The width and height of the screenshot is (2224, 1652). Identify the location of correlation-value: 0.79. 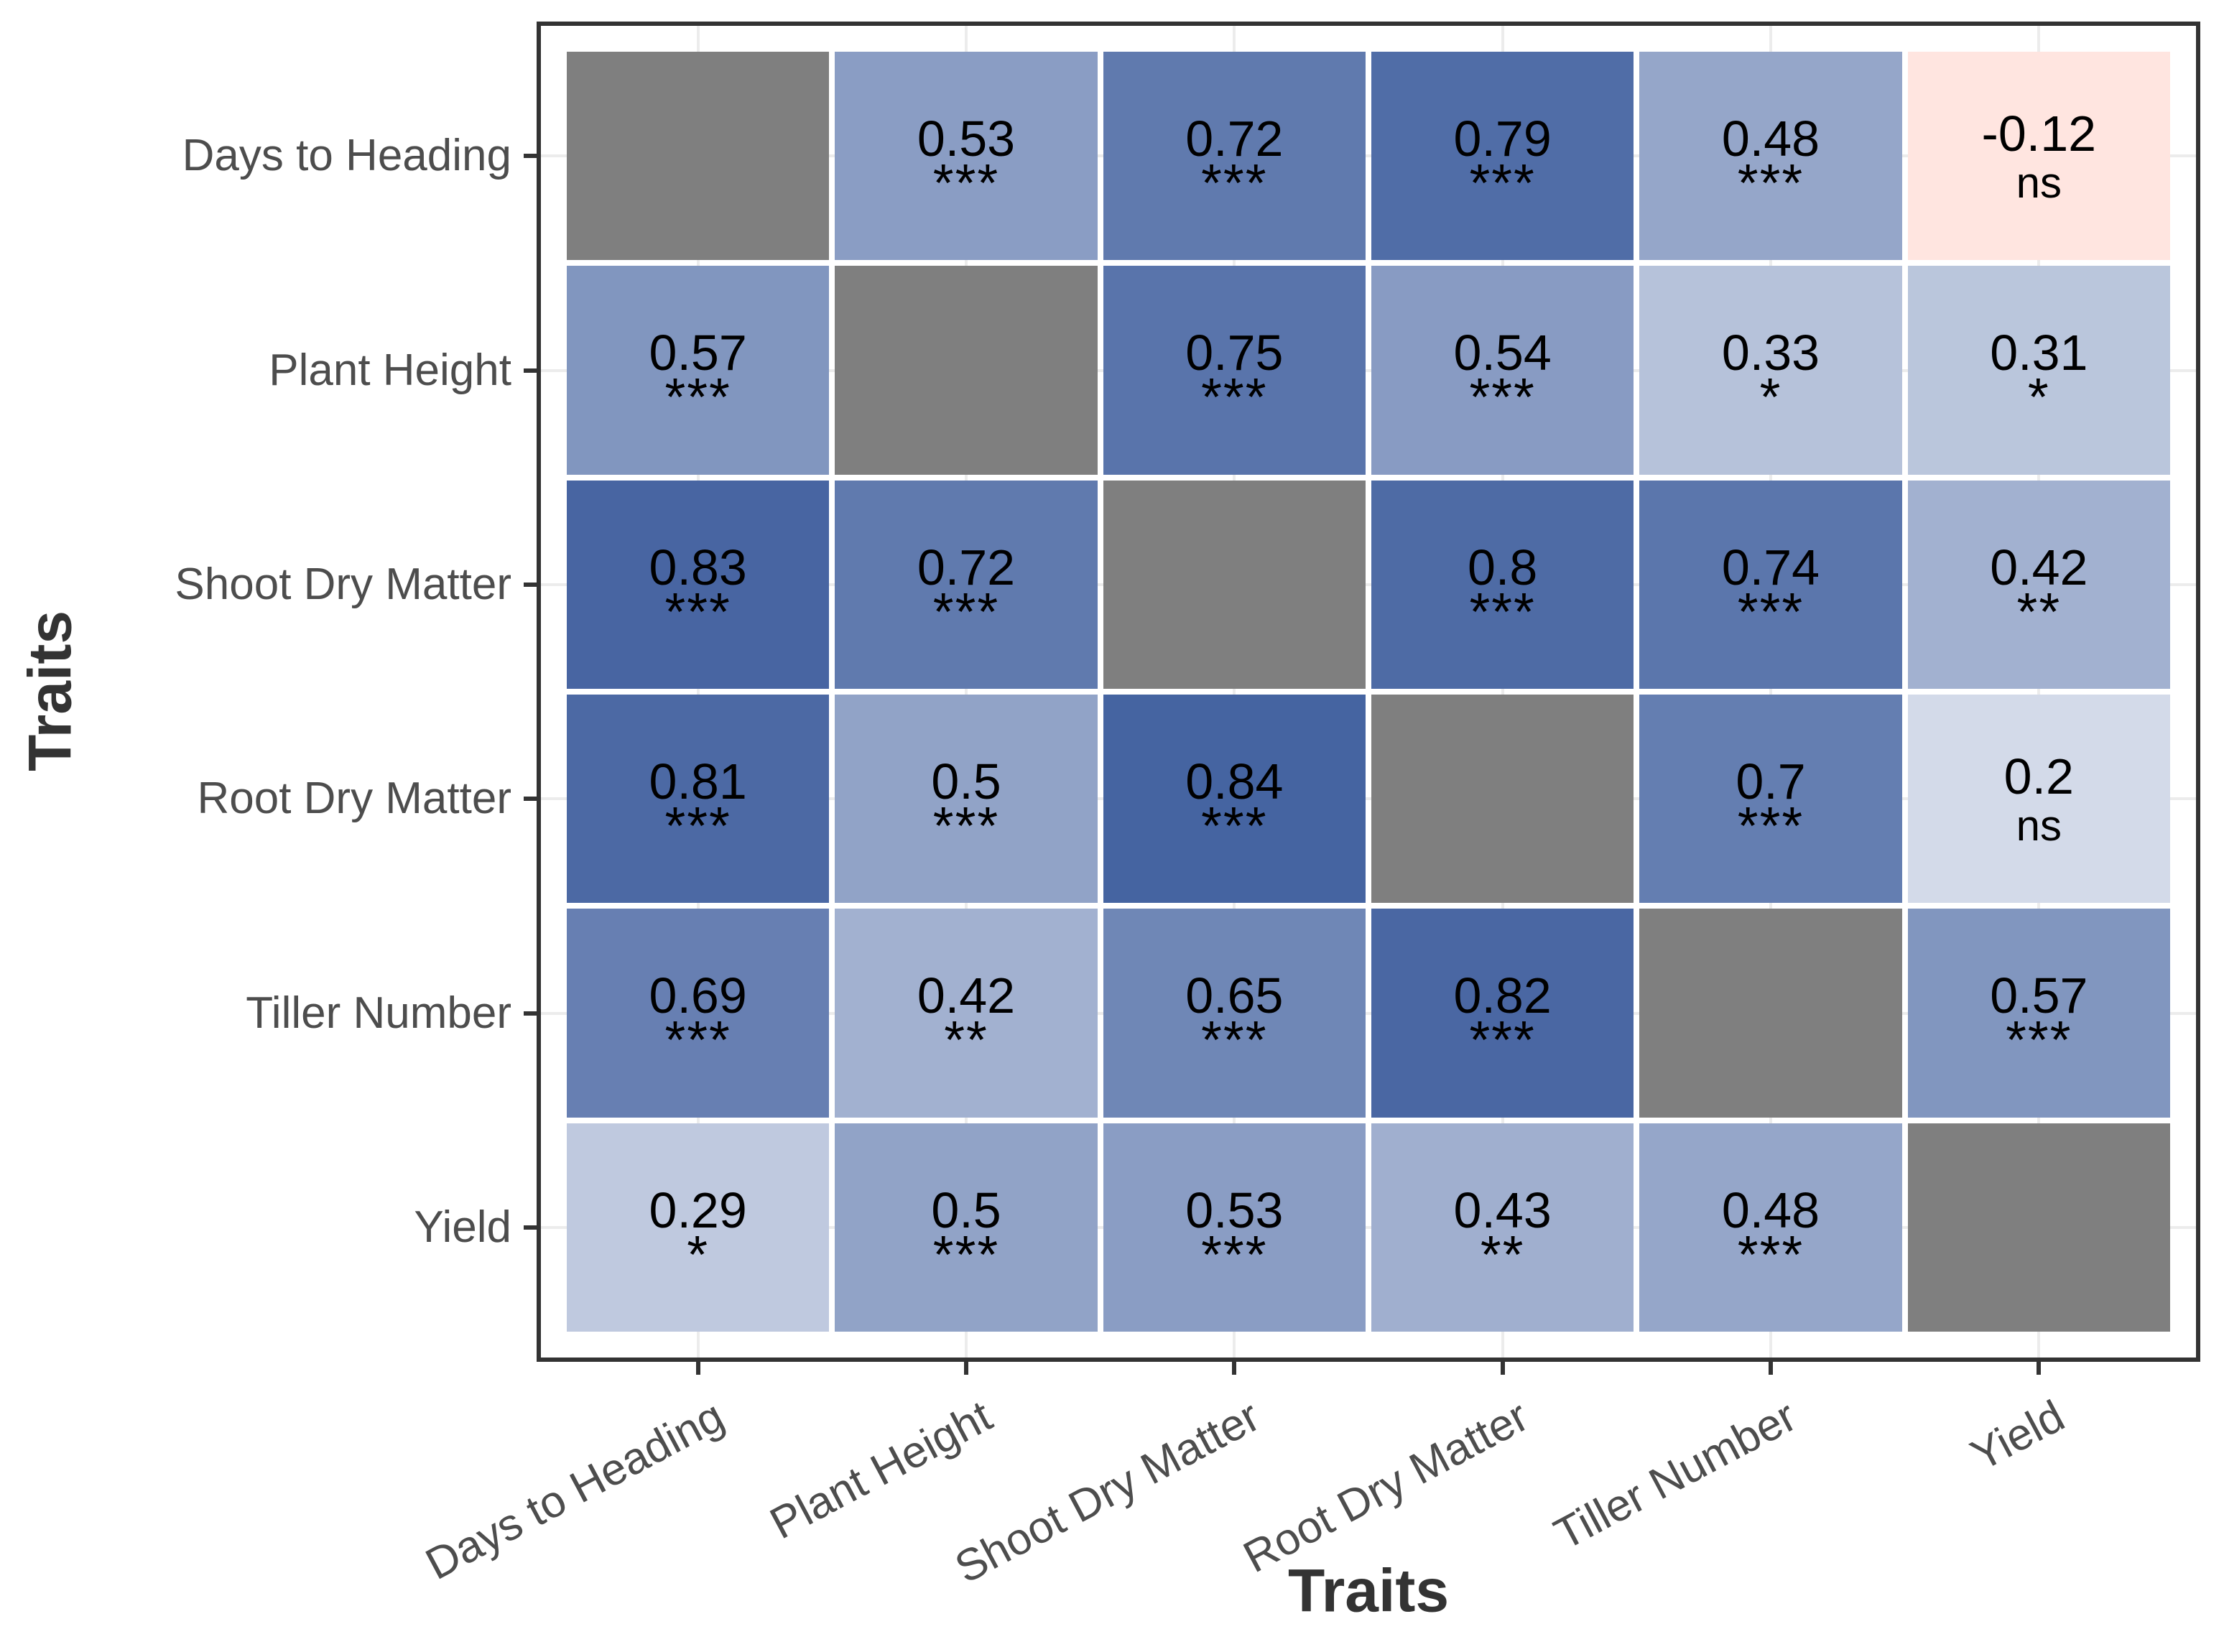
(1502, 139).